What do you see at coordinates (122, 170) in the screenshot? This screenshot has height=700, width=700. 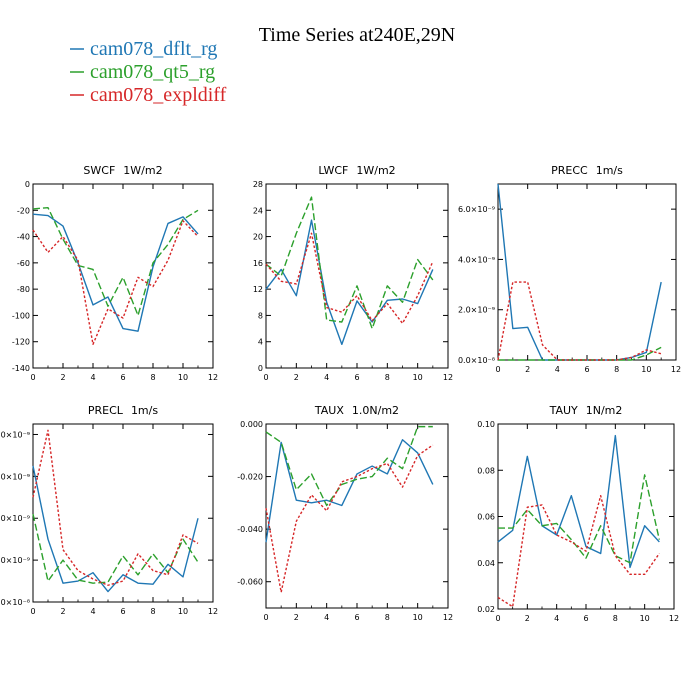 I see `panel-title: SWCF 1W/m2` at bounding box center [122, 170].